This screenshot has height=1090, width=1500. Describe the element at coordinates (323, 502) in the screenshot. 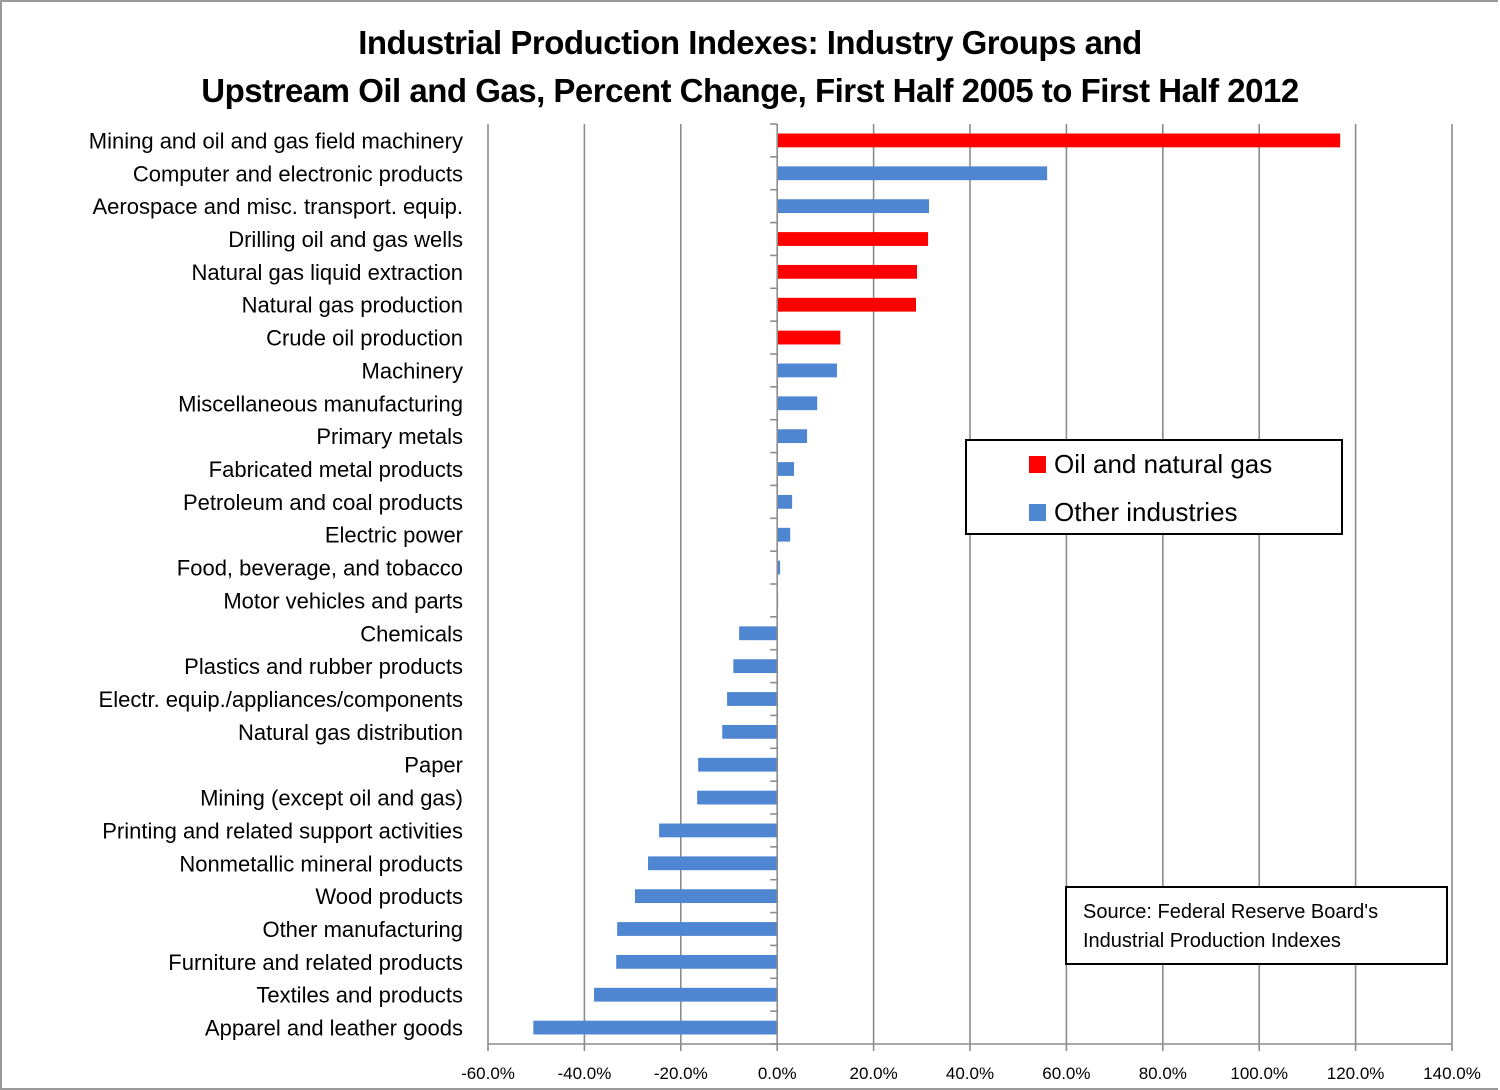

I see `category-label: Petroleum and coal products` at that location.